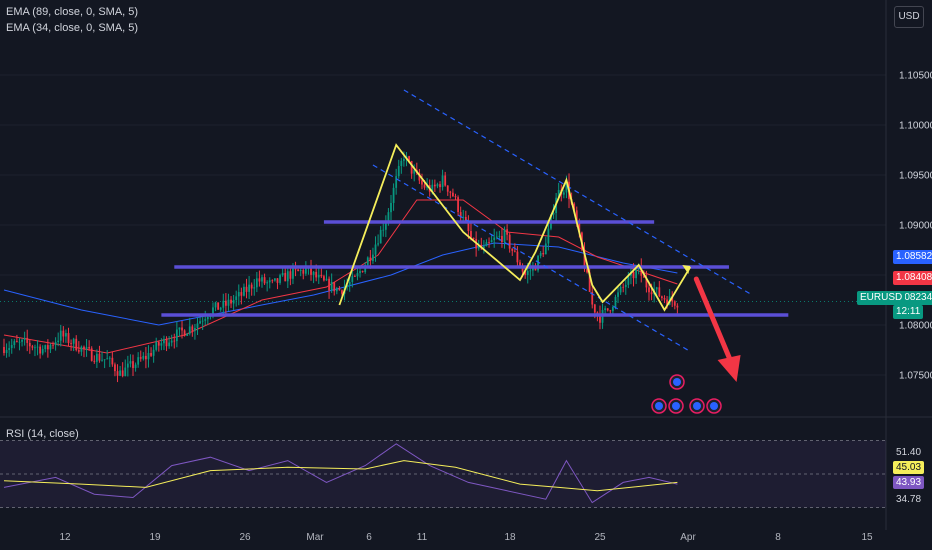 This screenshot has height=550, width=932. I want to click on price-tick-label: 1.09500, so click(915, 176).